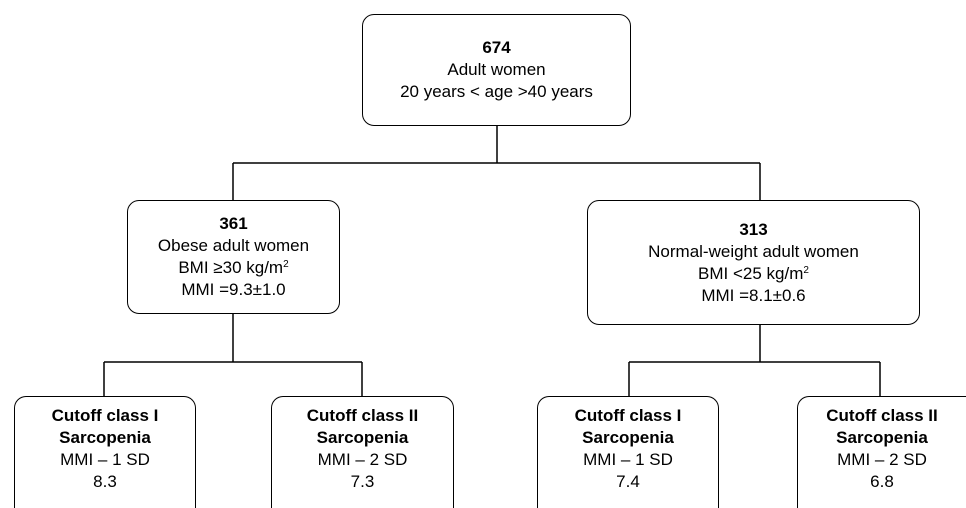  Describe the element at coordinates (362, 481) in the screenshot. I see `value: 7.3` at that location.